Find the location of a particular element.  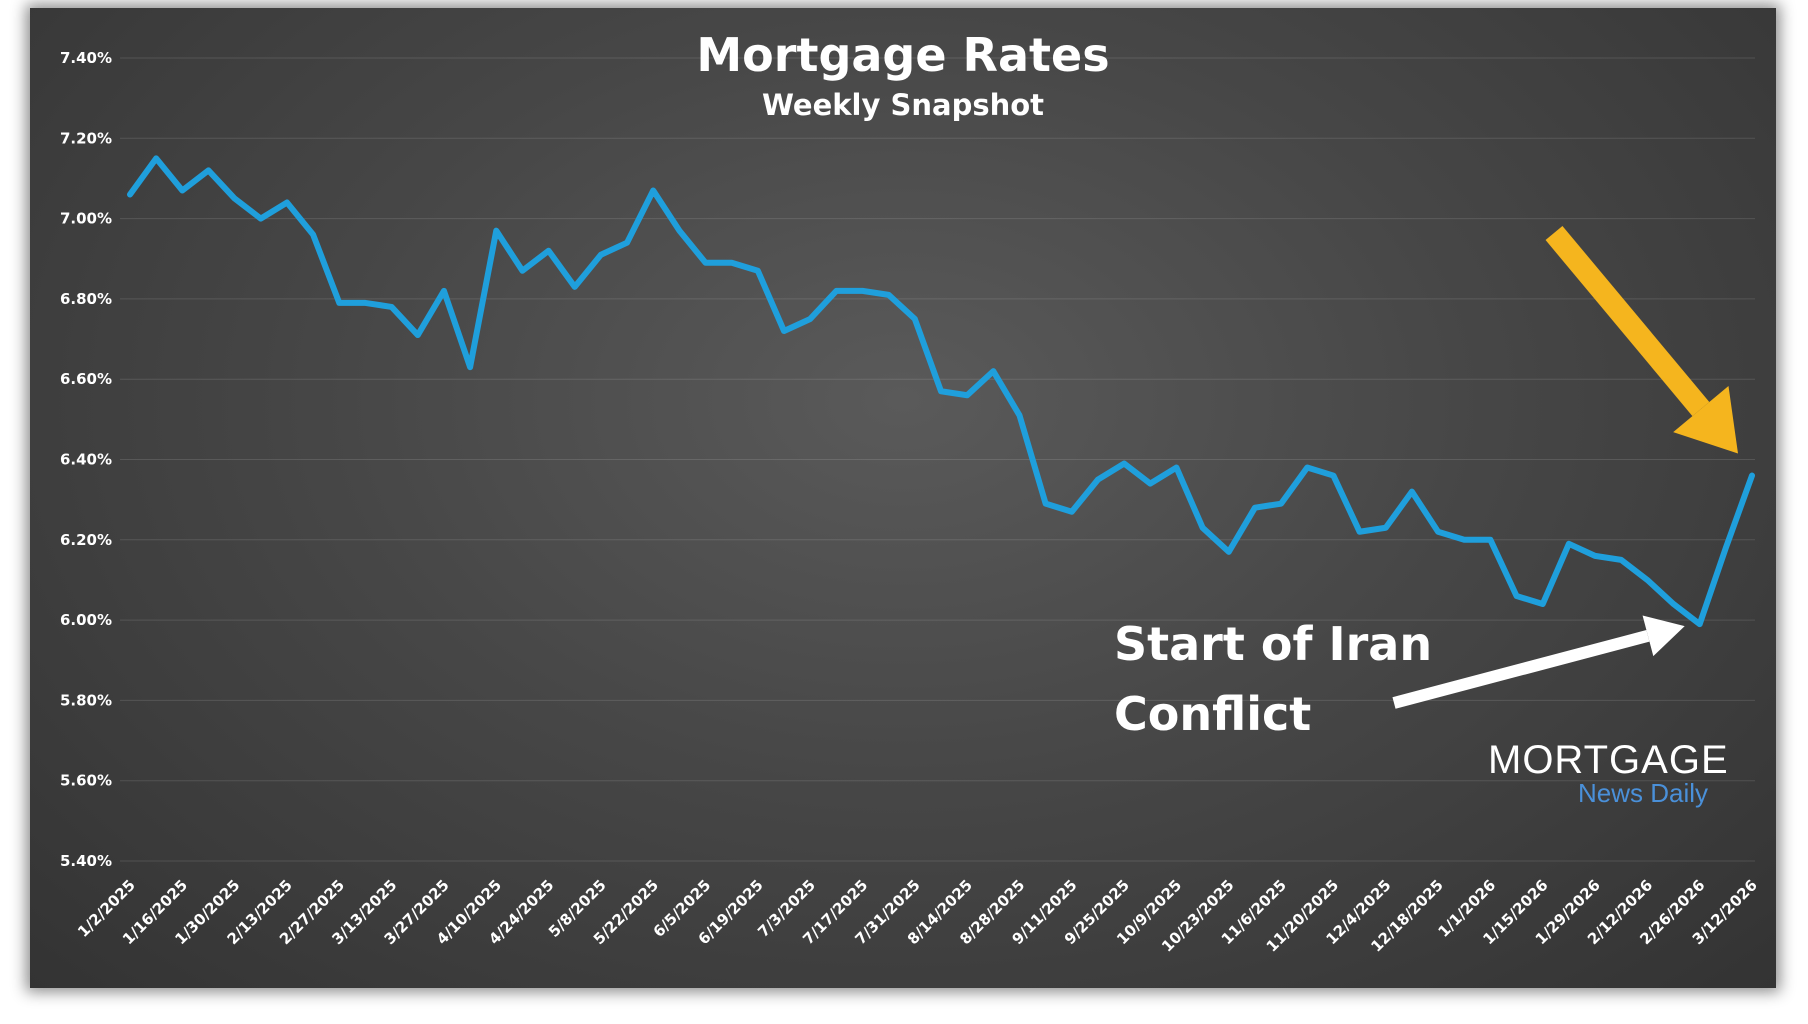

white-arrow-head is located at coordinates (1663, 636).